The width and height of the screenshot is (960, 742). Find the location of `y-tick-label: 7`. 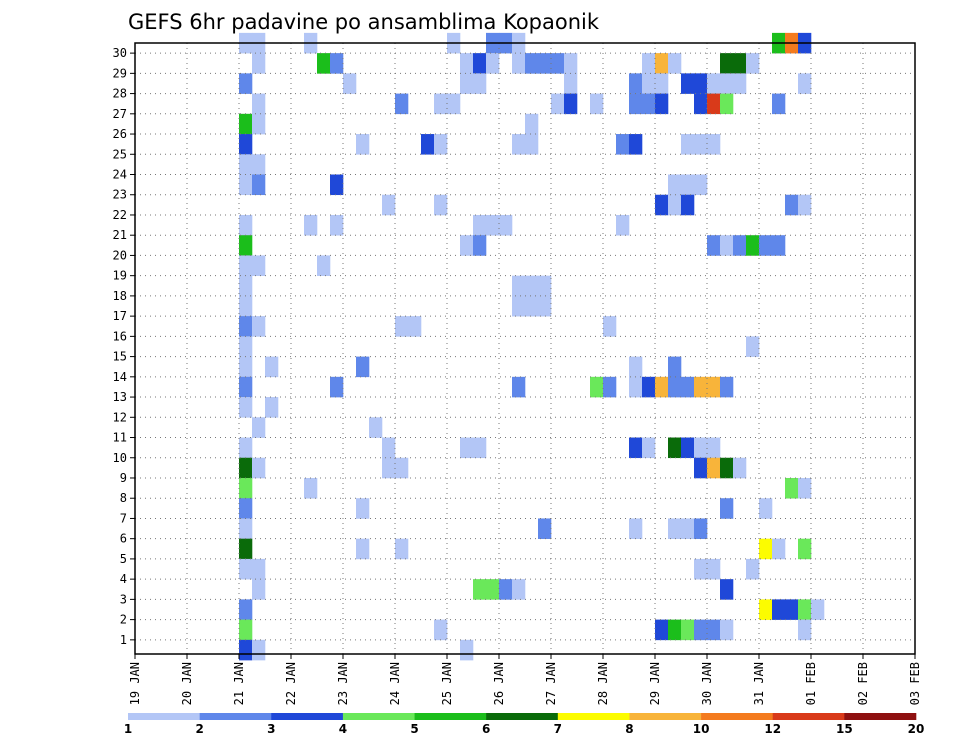

y-tick-label: 7 is located at coordinates (123, 518).